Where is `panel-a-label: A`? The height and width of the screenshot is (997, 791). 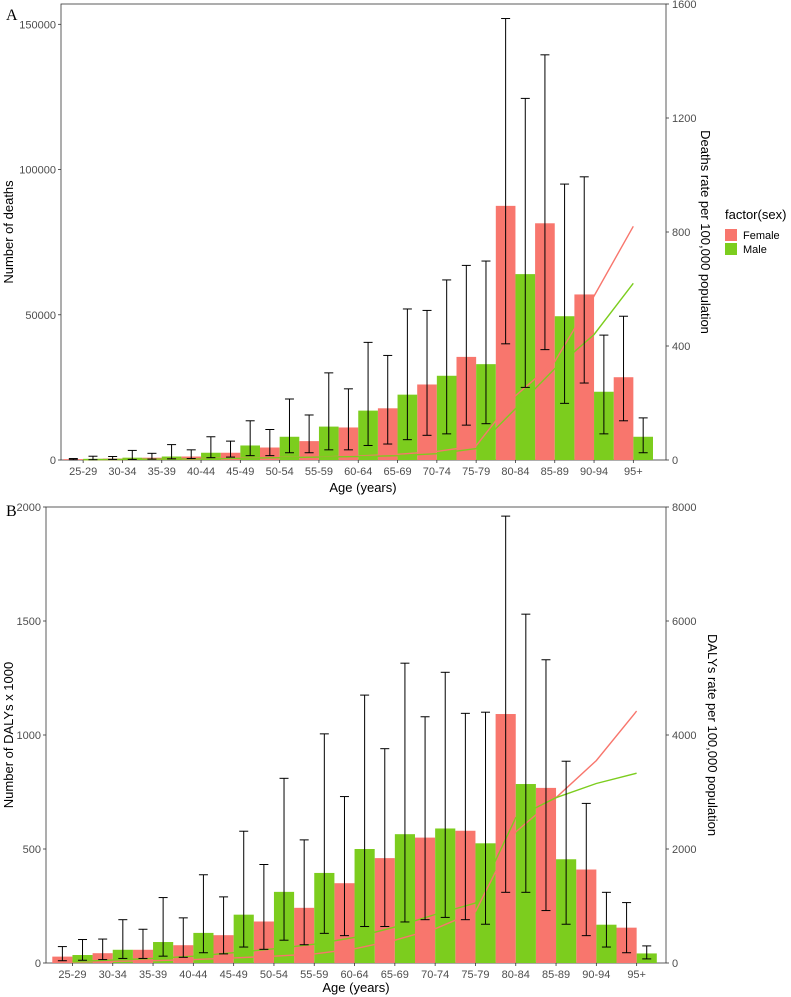
panel-a-label: A is located at coordinates (12, 15).